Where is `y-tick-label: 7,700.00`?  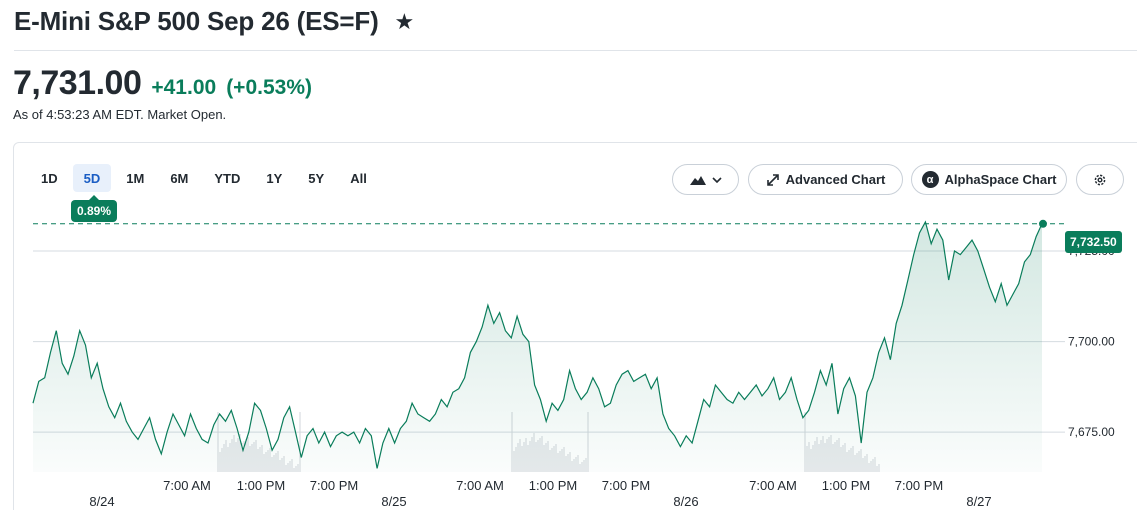 y-tick-label: 7,700.00 is located at coordinates (1091, 342).